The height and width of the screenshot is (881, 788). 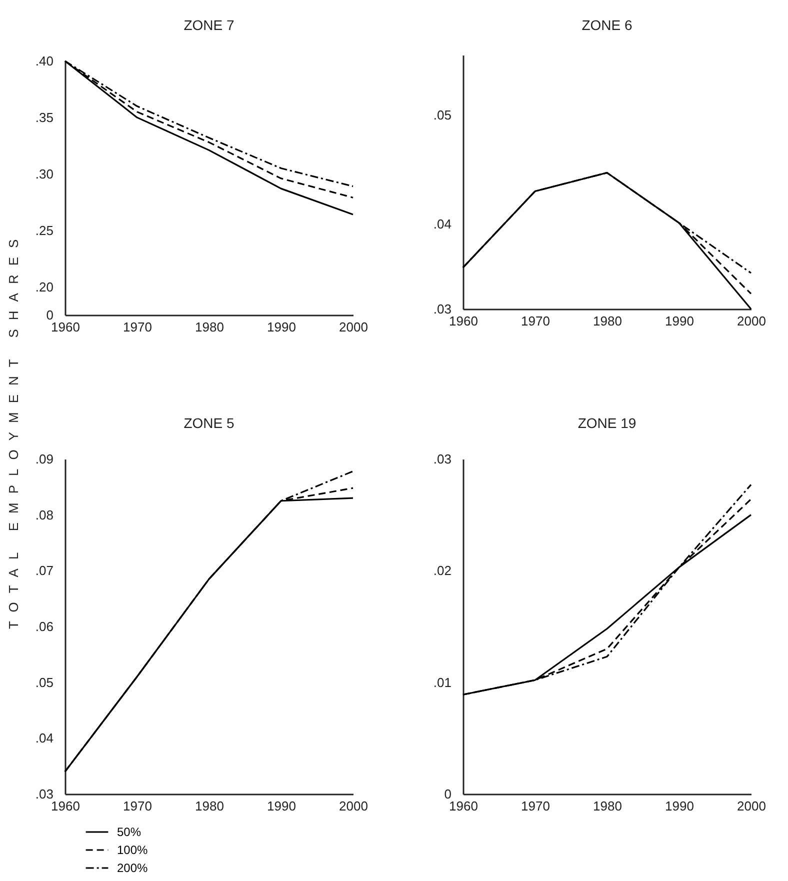 I want to click on chart-title: ZONE 5, so click(x=209, y=423).